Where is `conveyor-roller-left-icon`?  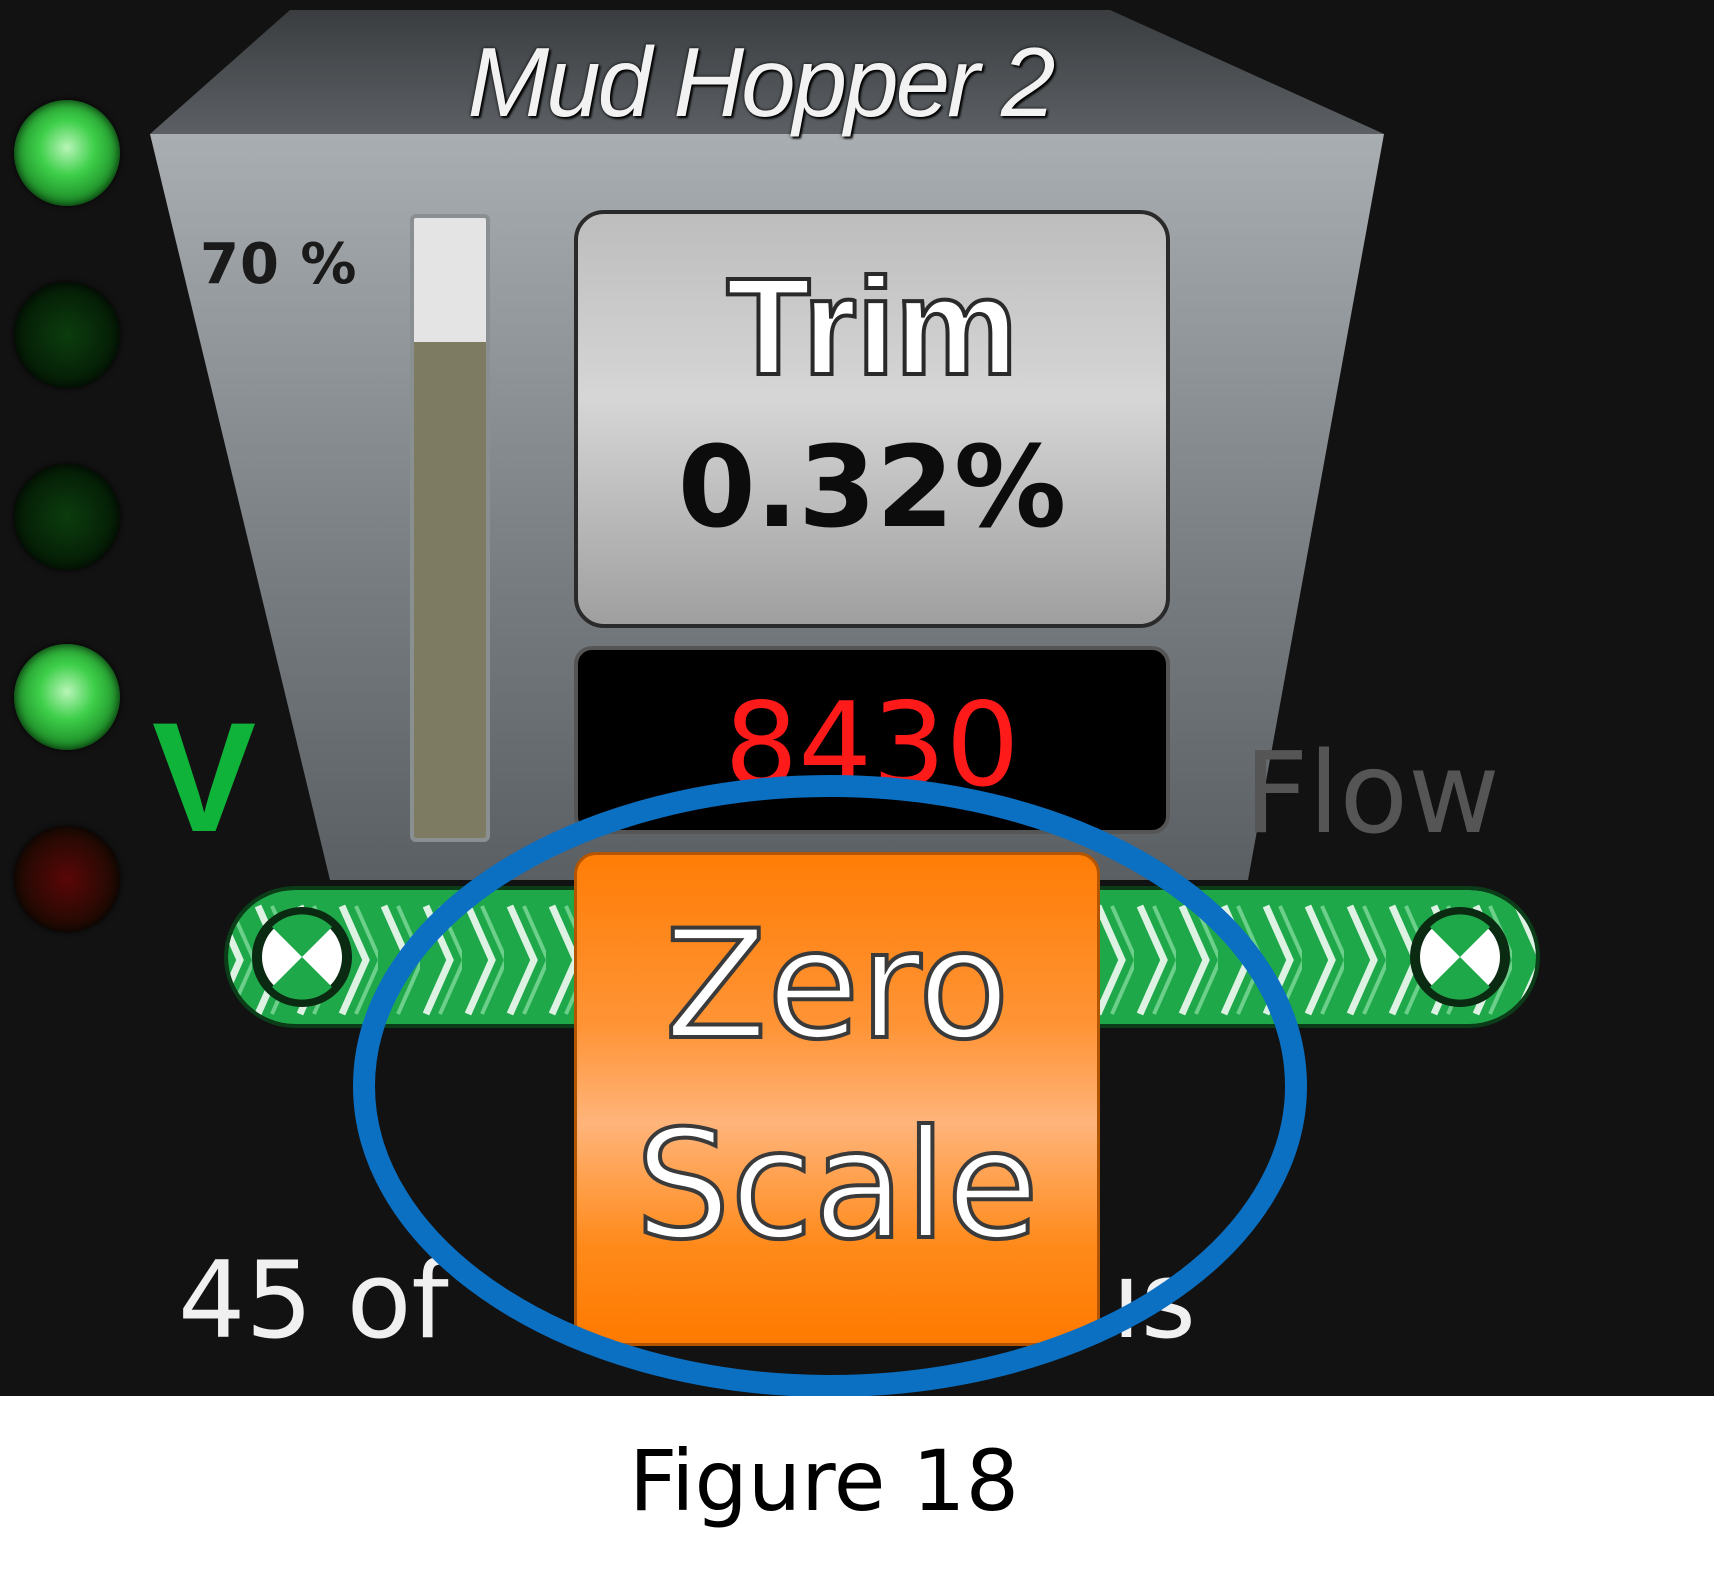
conveyor-roller-left-icon is located at coordinates (302, 957).